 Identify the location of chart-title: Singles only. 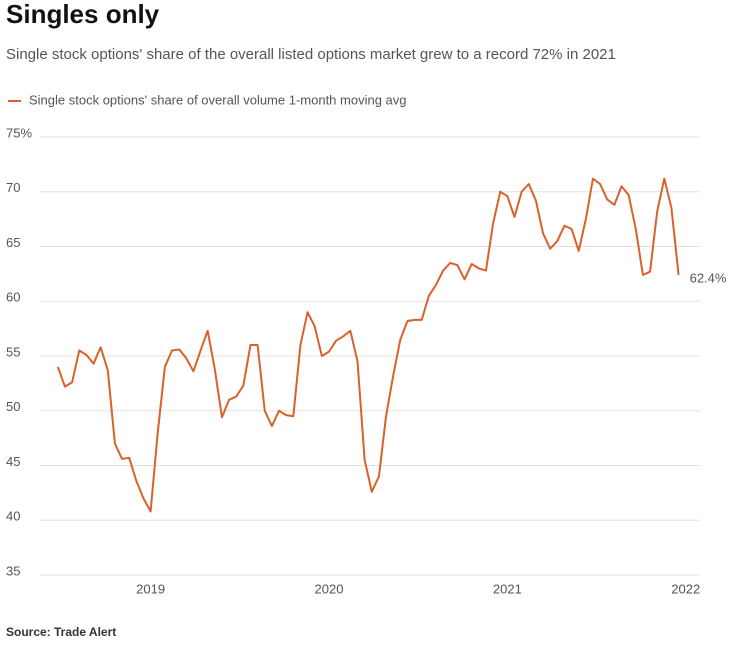
(83, 14).